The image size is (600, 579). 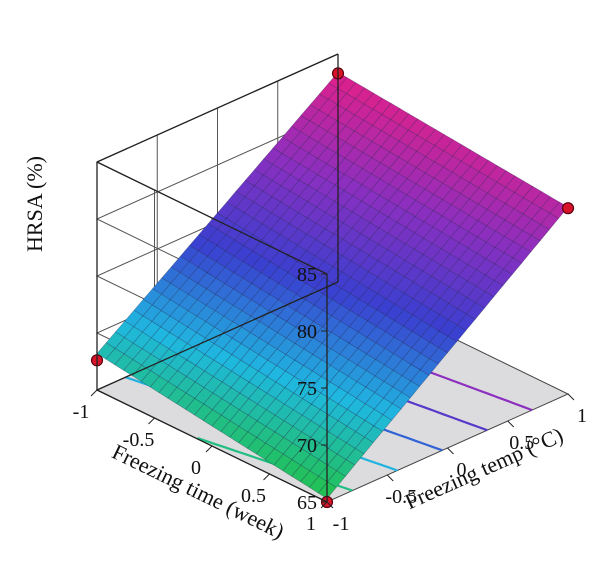 I want to click on z-tick-labels: 65 70 75 80 85, so click(x=312, y=389).